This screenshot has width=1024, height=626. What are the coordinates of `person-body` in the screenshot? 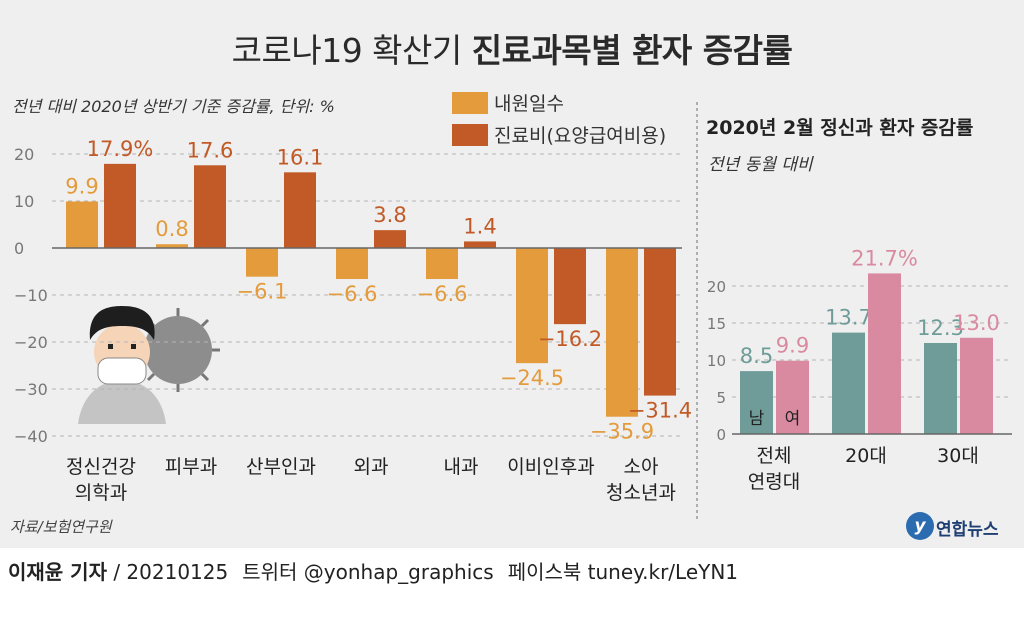 It's located at (122, 402).